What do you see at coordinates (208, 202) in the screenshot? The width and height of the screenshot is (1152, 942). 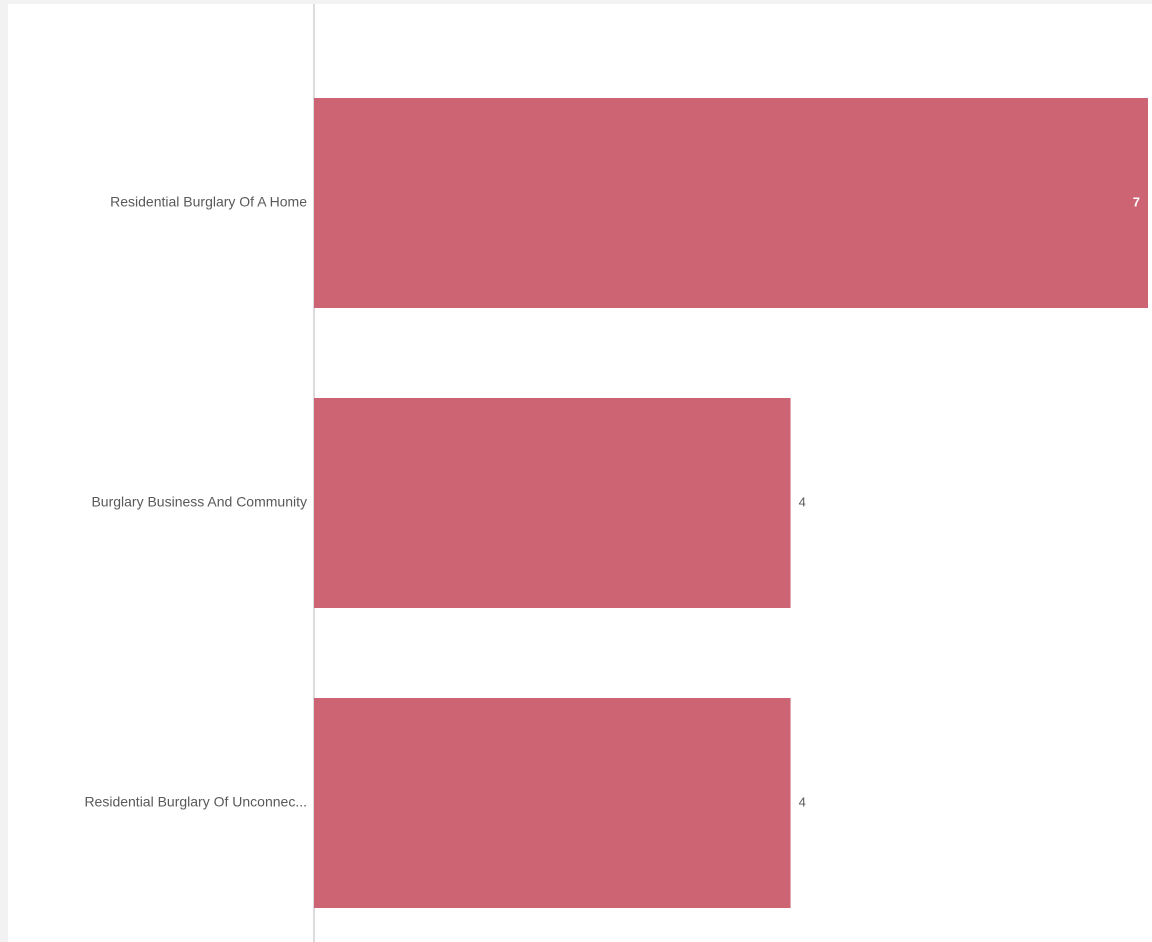 I see `category-label: Residential Burglary Of A Home` at bounding box center [208, 202].